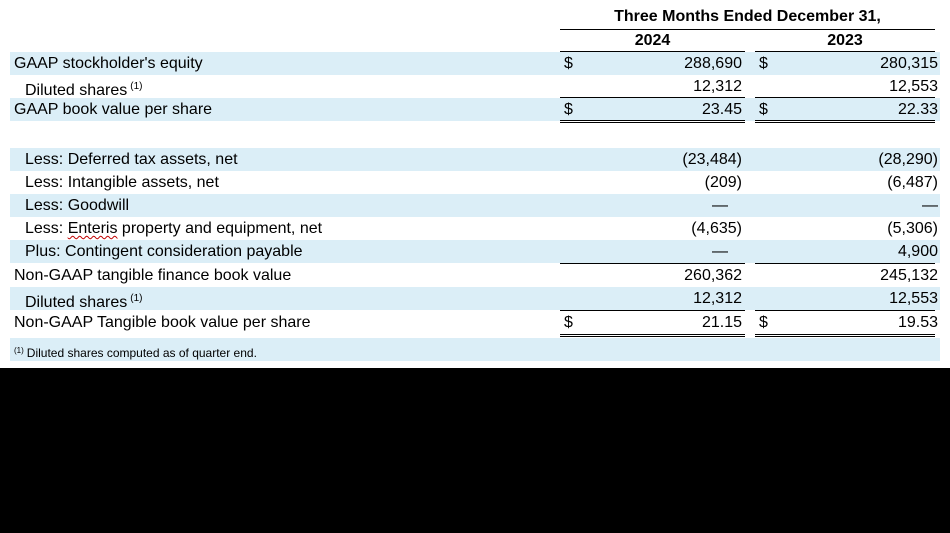 The width and height of the screenshot is (950, 533). Describe the element at coordinates (917, 322) in the screenshot. I see `value-2023: 19.53` at that location.